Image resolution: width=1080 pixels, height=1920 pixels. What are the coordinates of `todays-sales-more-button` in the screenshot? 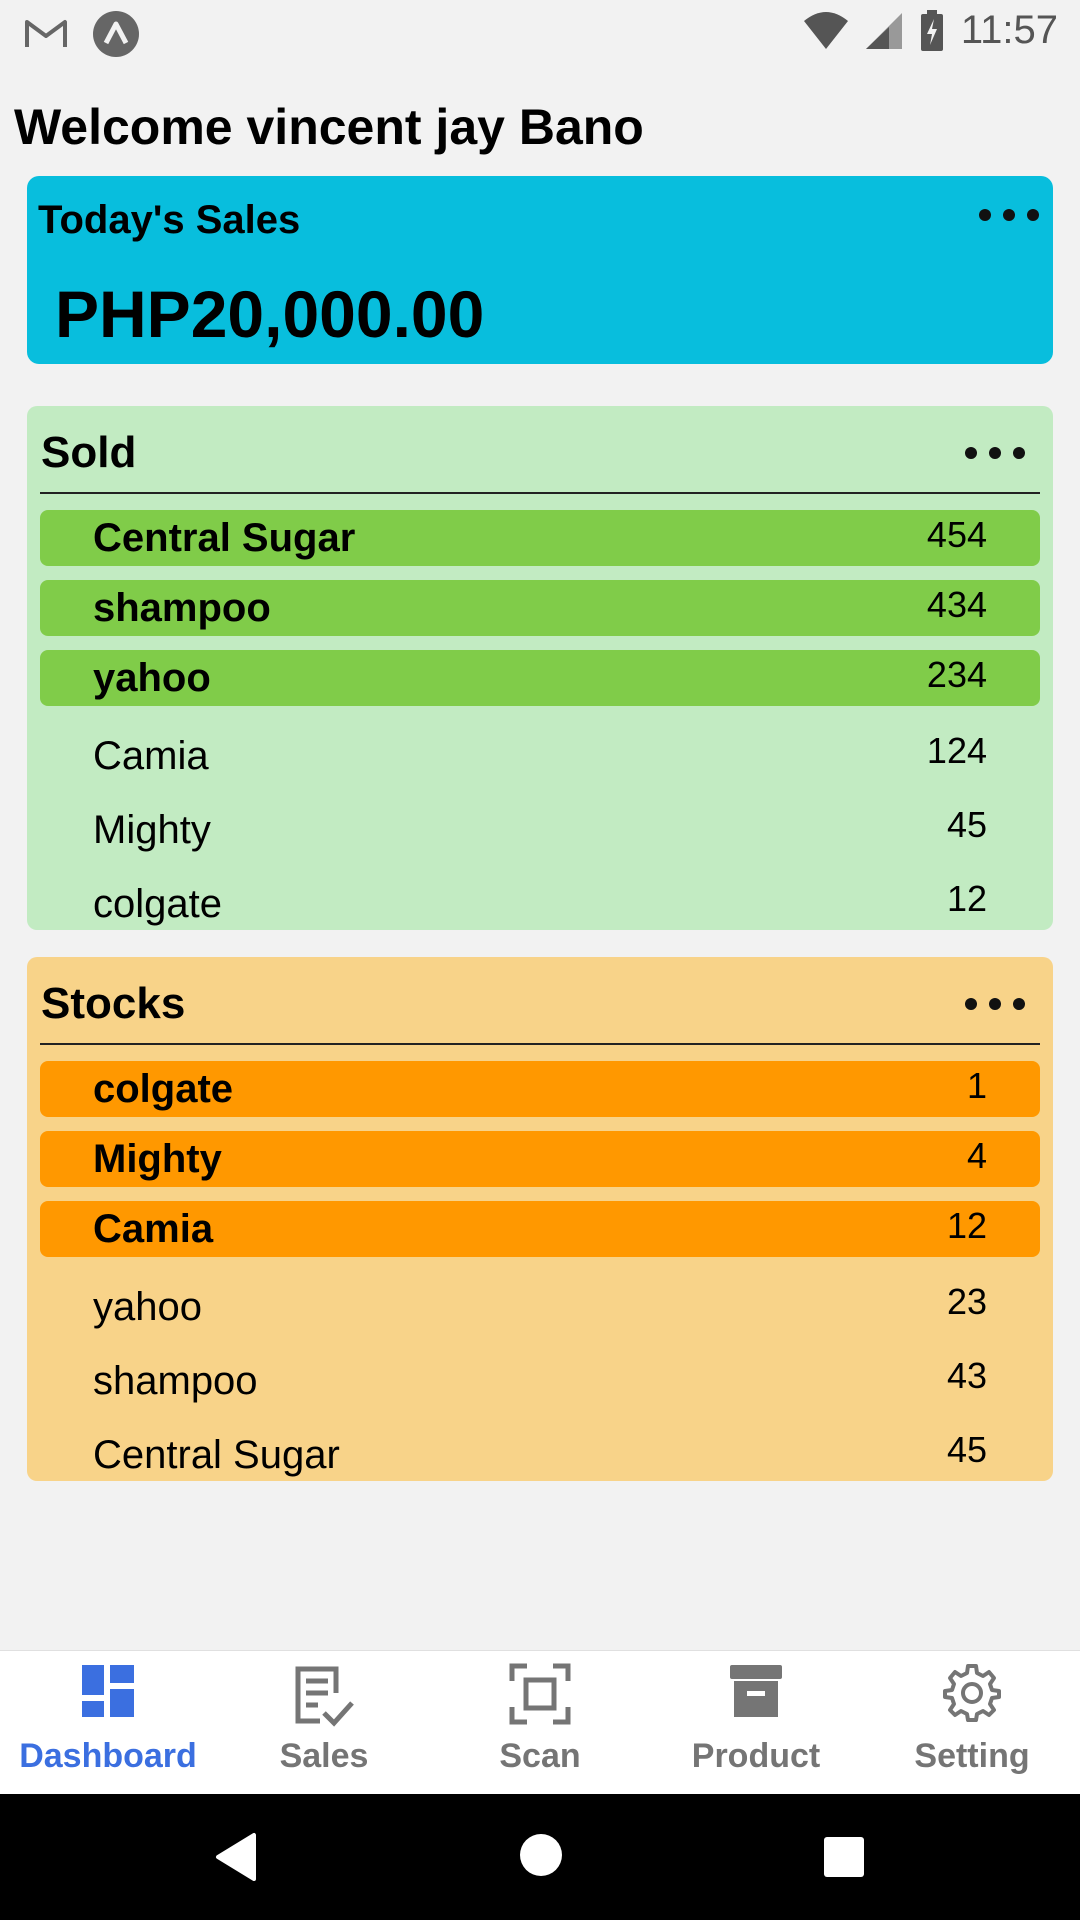 It's located at (1009, 215).